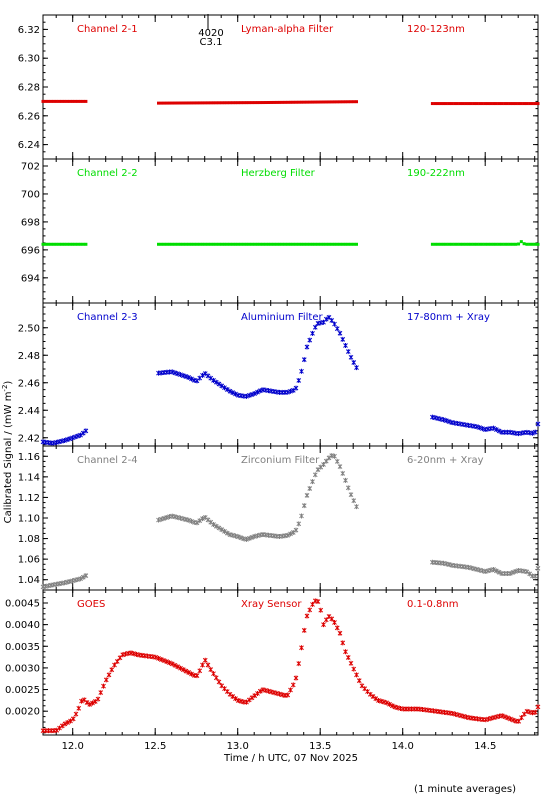 The height and width of the screenshot is (800, 550). Describe the element at coordinates (8, 458) in the screenshot. I see `y-axis-label-main: Calibrated Signal / (mW m` at that location.